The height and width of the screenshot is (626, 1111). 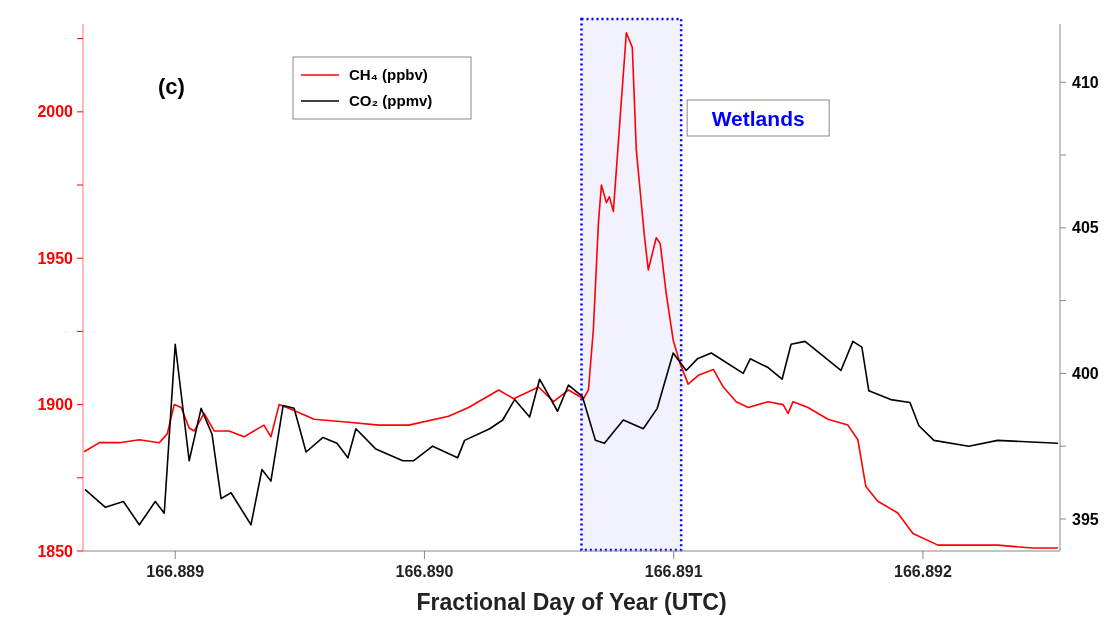 What do you see at coordinates (55, 405) in the screenshot?
I see `y-tick-label: 1900` at bounding box center [55, 405].